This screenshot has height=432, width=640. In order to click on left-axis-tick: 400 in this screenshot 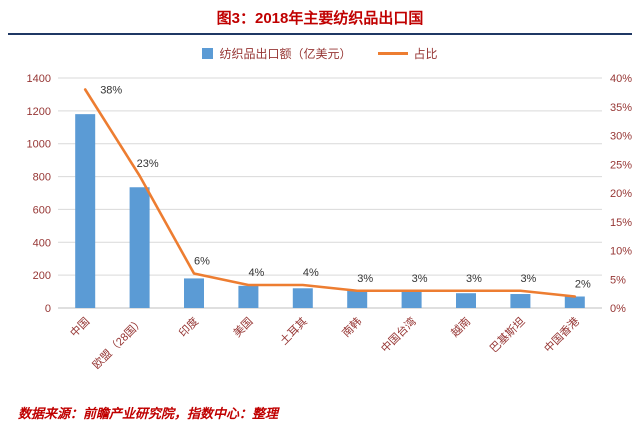, I will do `click(42, 243)`.